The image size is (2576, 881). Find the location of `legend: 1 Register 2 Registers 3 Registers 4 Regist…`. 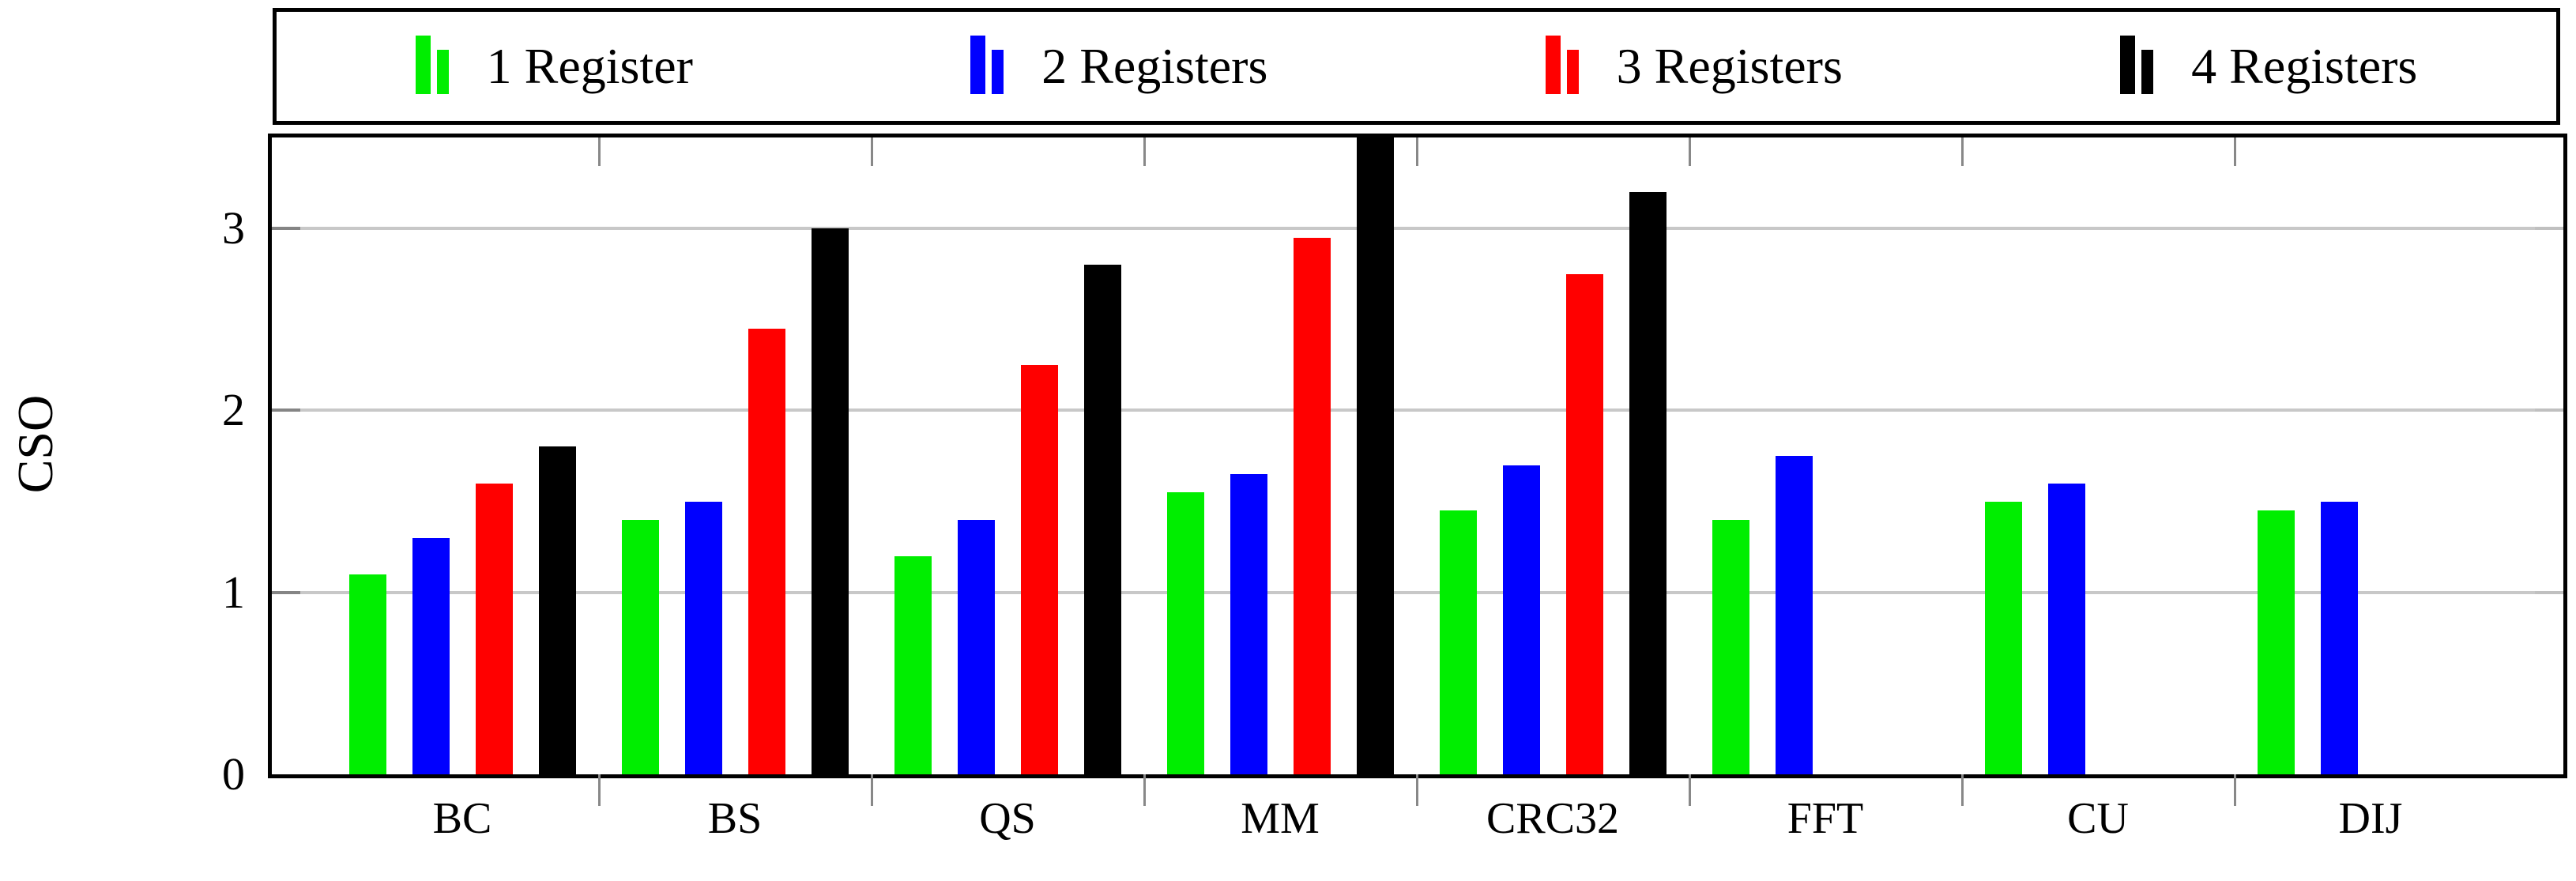

legend: 1 Register 2 Registers 3 Registers 4 Regist… is located at coordinates (1416, 67).